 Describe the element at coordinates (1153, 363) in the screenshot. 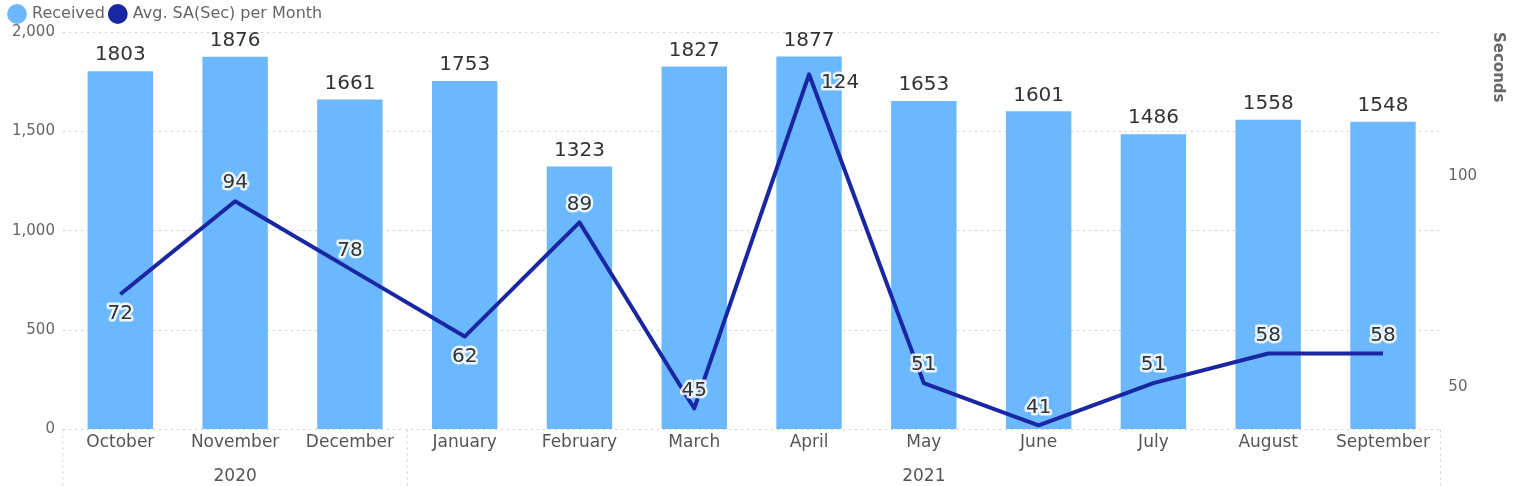

I see `data-label: 51` at that location.